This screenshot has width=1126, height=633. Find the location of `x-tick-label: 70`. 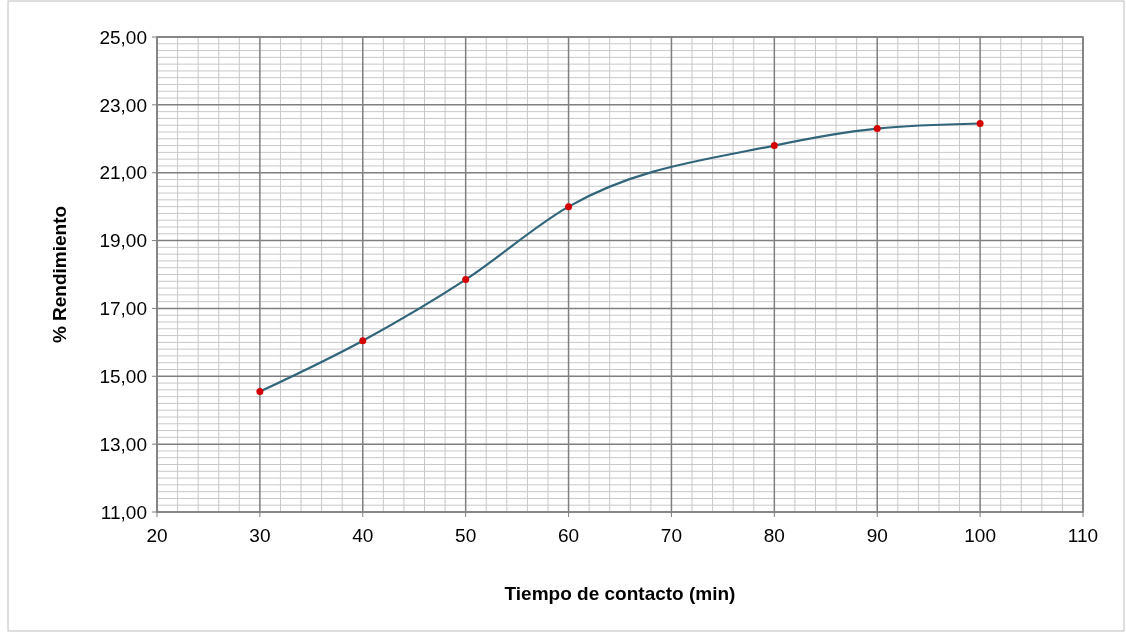

x-tick-label: 70 is located at coordinates (671, 535).